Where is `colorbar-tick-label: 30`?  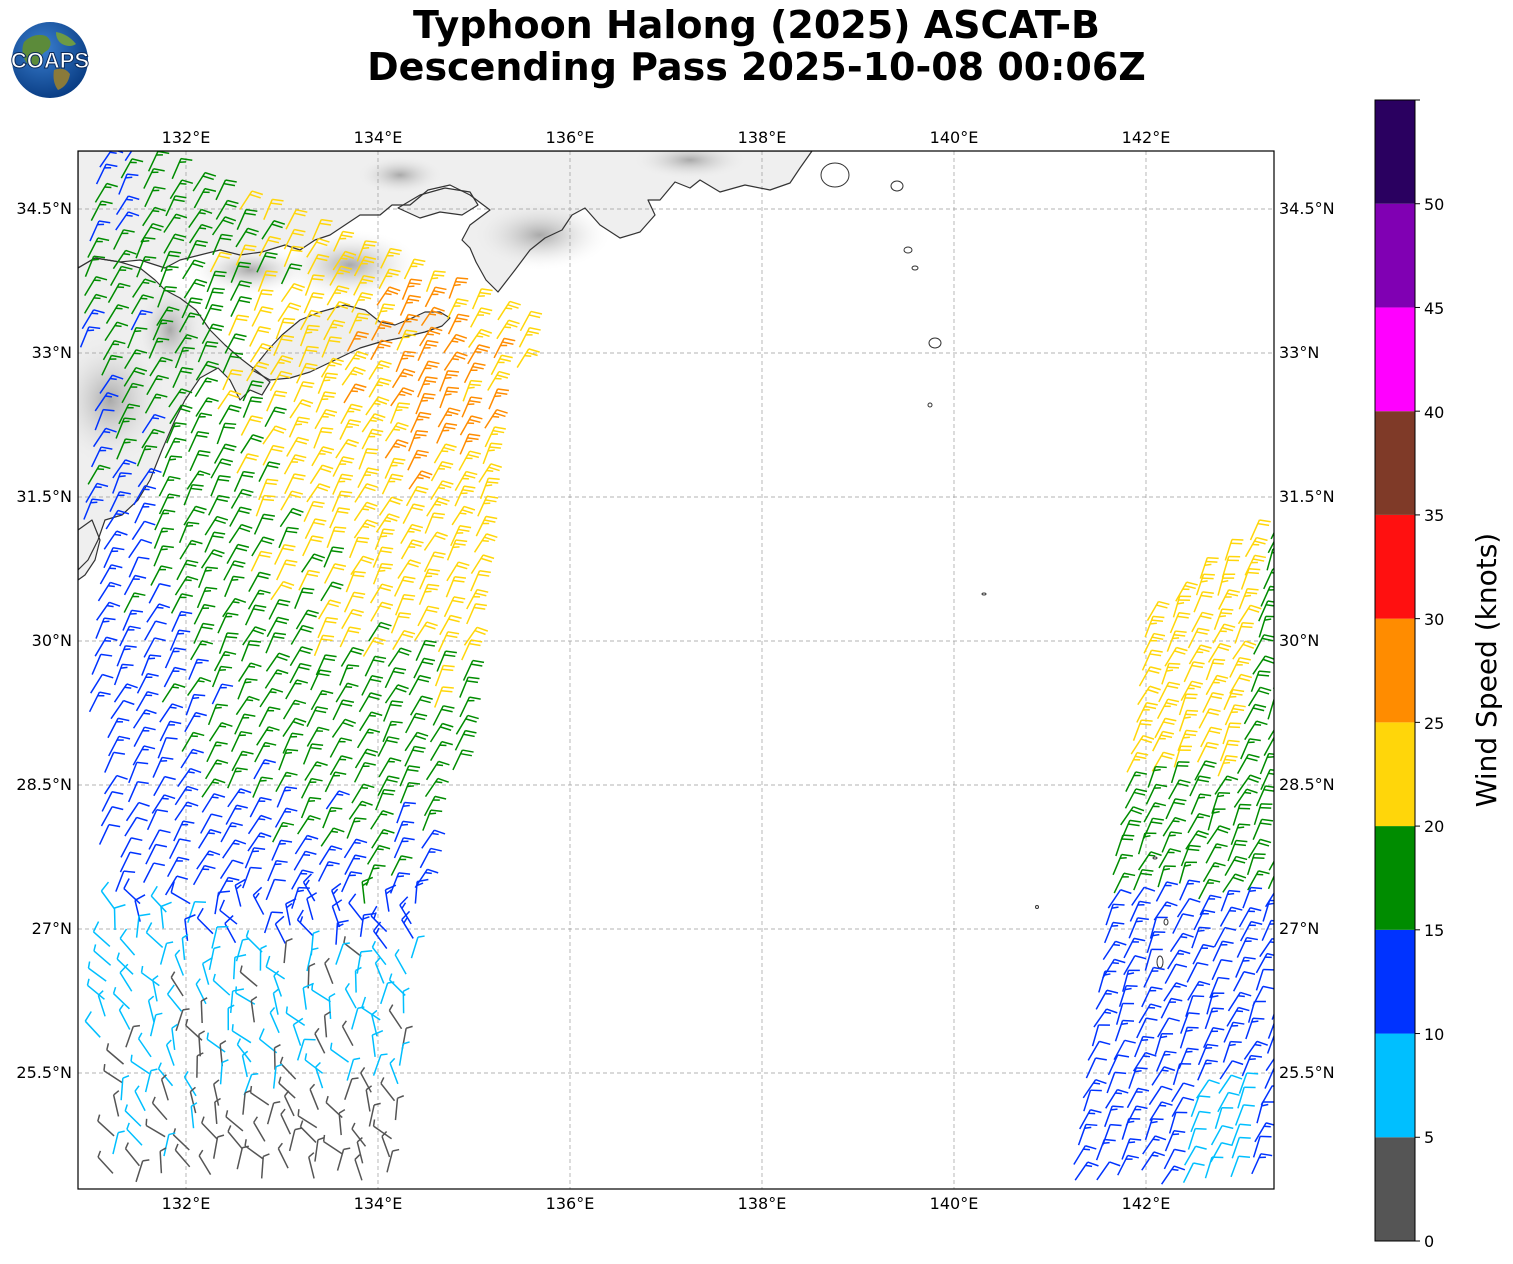
colorbar-tick-label: 30 is located at coordinates (1434, 619).